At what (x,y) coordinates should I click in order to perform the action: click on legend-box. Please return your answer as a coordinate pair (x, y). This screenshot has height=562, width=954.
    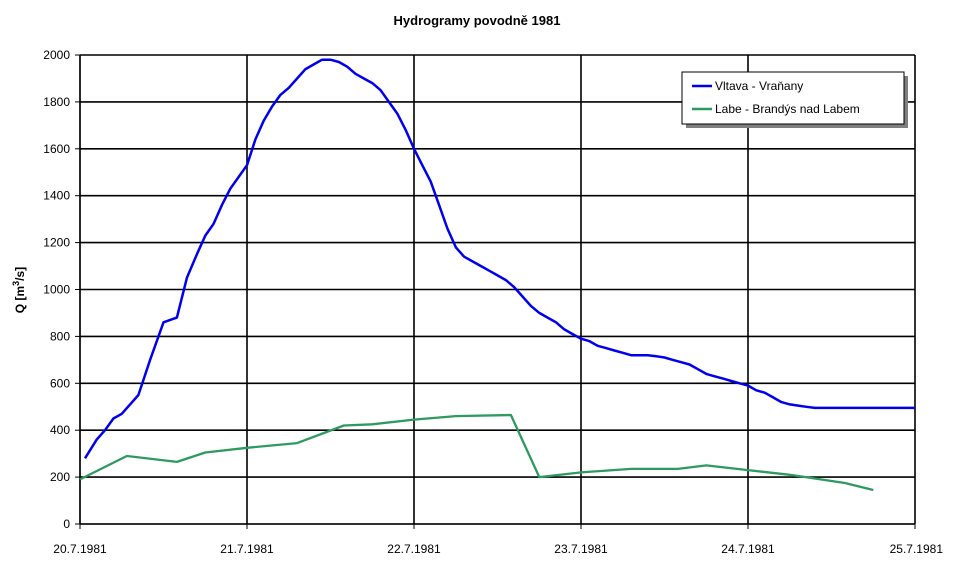
    Looking at the image, I should click on (793, 98).